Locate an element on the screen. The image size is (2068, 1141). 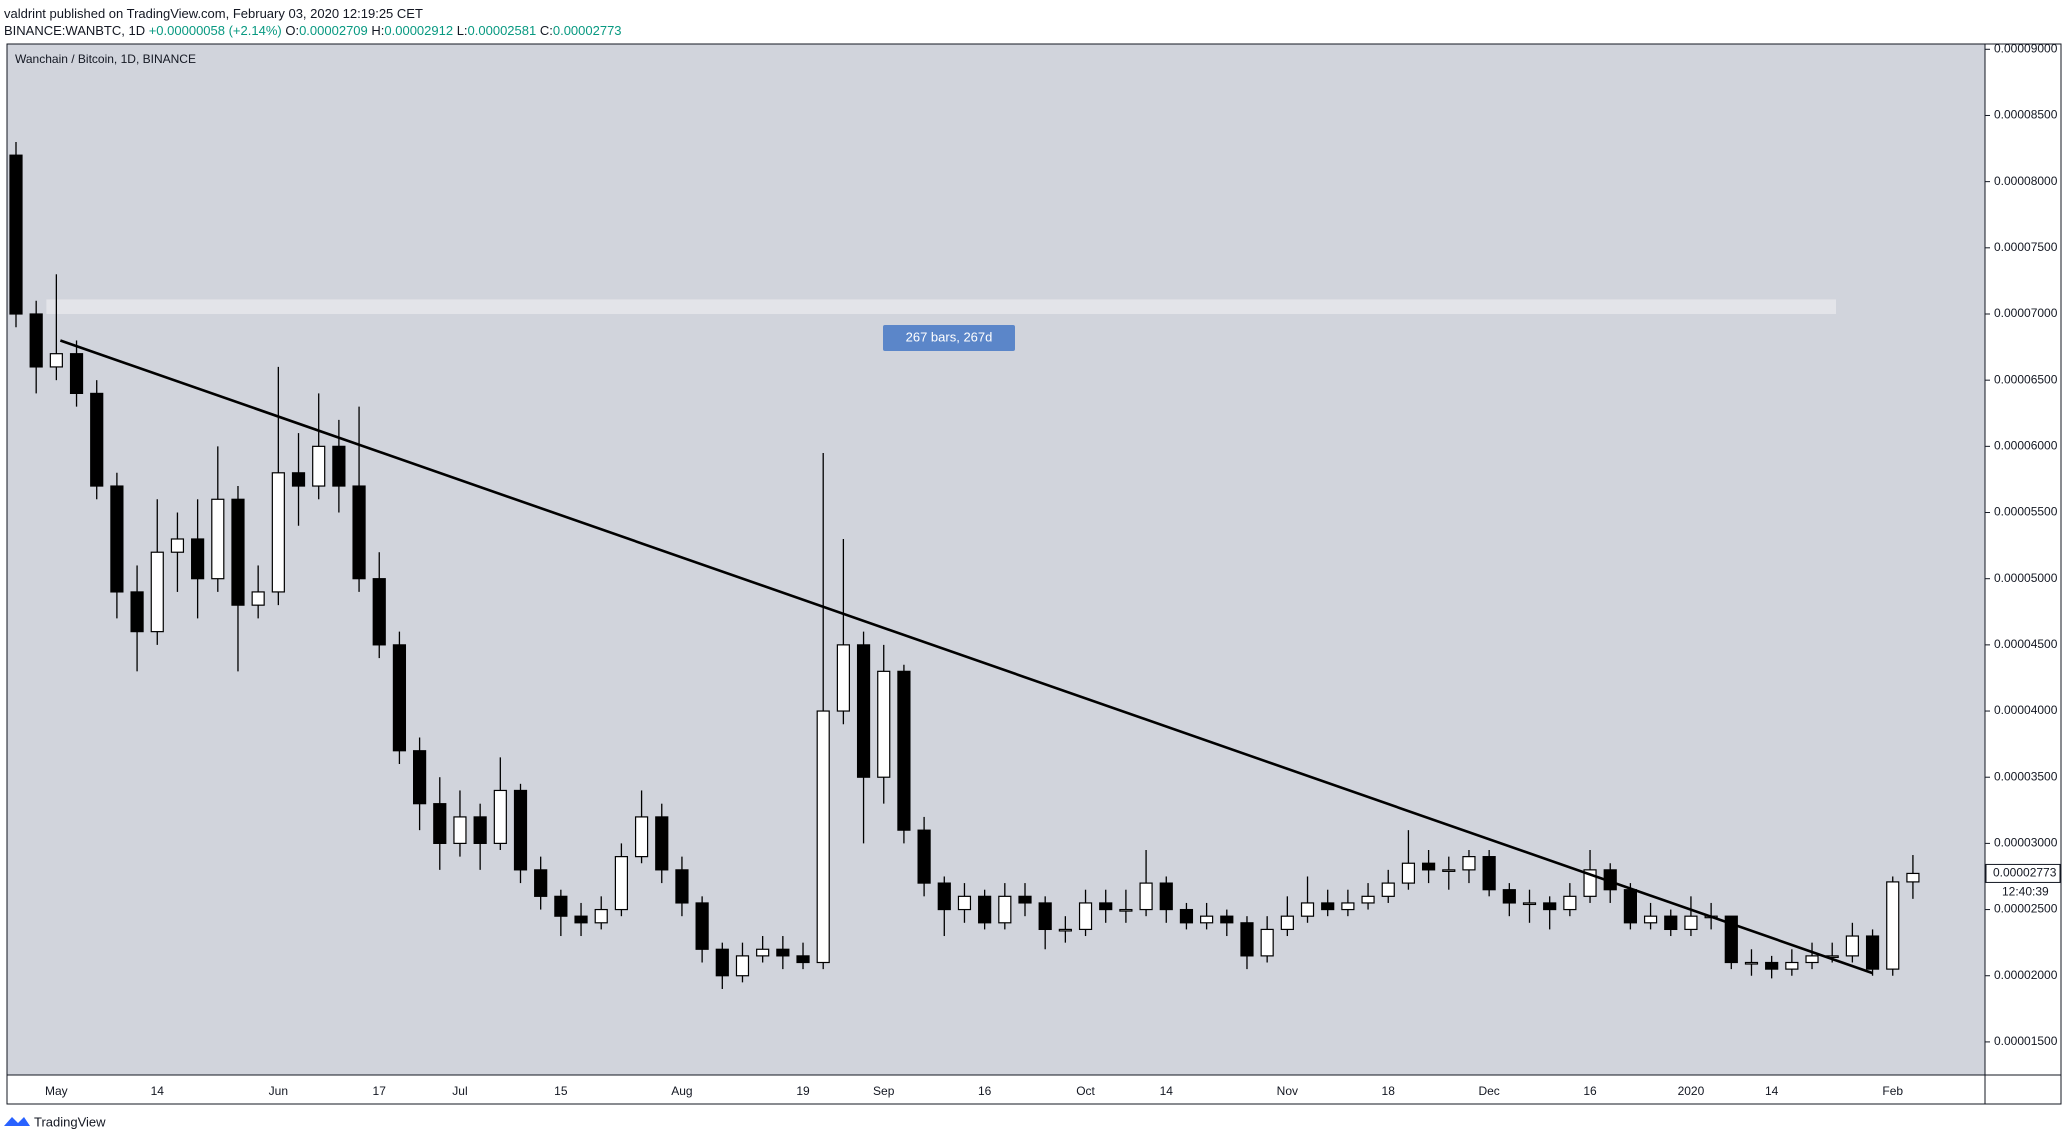
ohlc-value: 0.00002709 is located at coordinates (333, 30).